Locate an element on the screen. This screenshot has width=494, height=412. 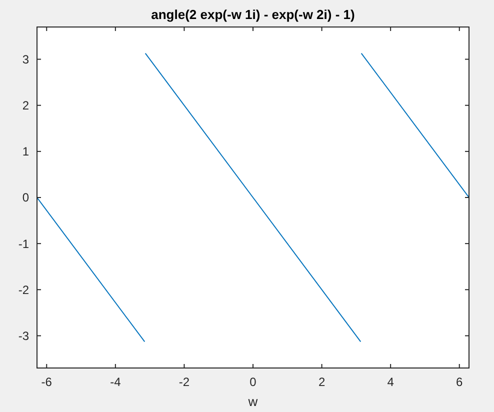
x-tick-label: -4 is located at coordinates (116, 382).